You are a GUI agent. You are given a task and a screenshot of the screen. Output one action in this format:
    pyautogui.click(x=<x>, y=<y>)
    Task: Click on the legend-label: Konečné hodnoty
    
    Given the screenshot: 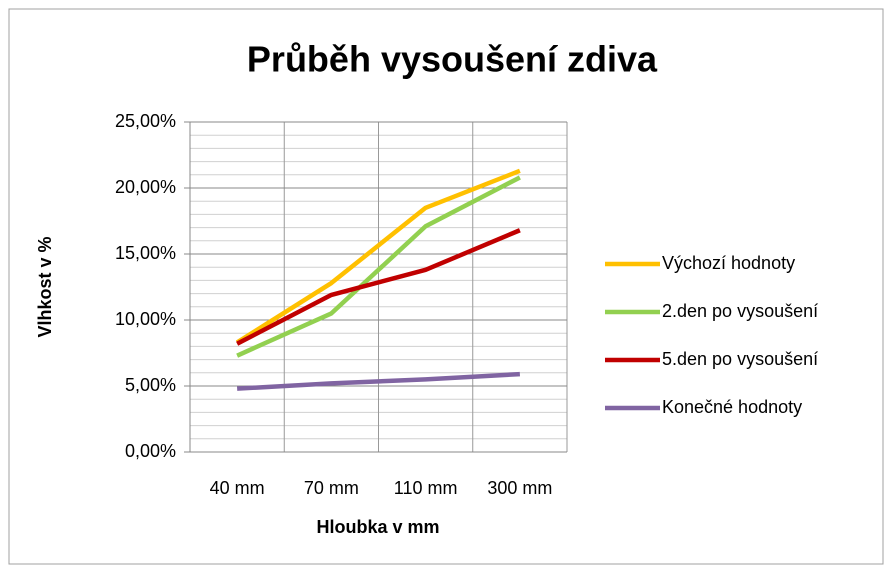 What is the action you would take?
    pyautogui.click(x=732, y=407)
    